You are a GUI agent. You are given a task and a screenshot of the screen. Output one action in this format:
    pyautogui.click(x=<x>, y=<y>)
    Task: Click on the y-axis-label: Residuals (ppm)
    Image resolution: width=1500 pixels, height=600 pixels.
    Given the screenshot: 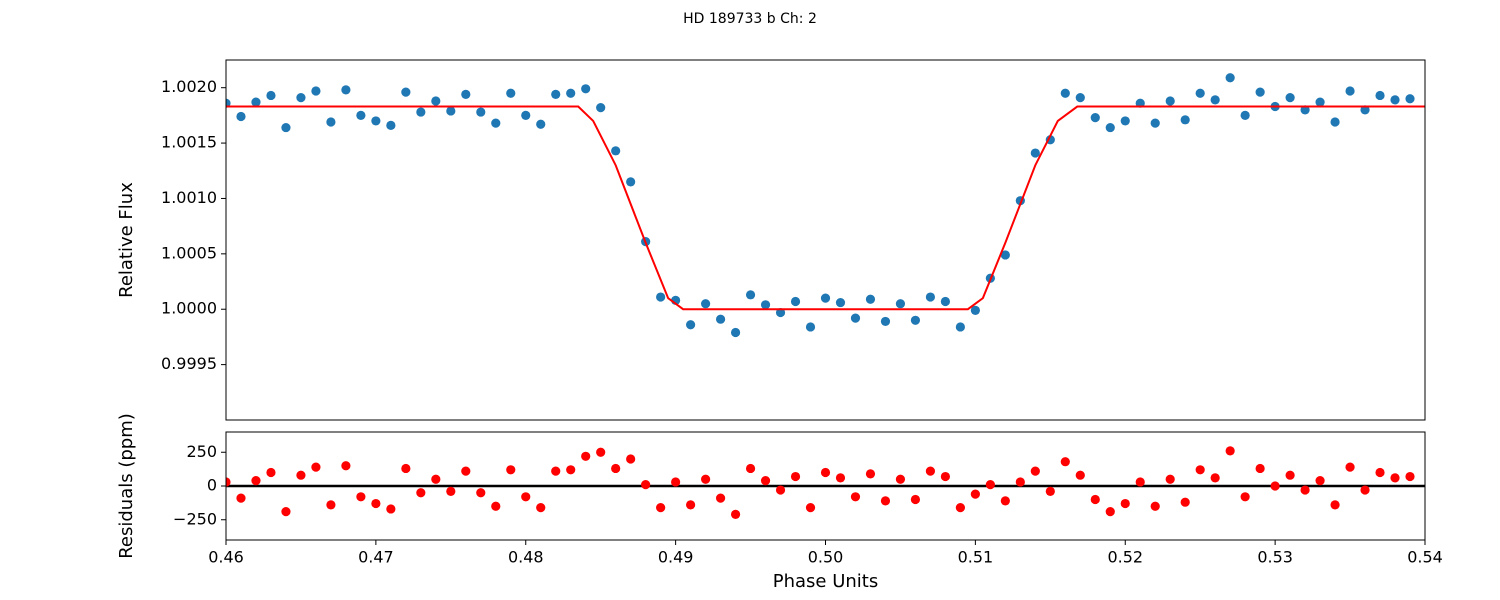 What is the action you would take?
    pyautogui.click(x=126, y=486)
    